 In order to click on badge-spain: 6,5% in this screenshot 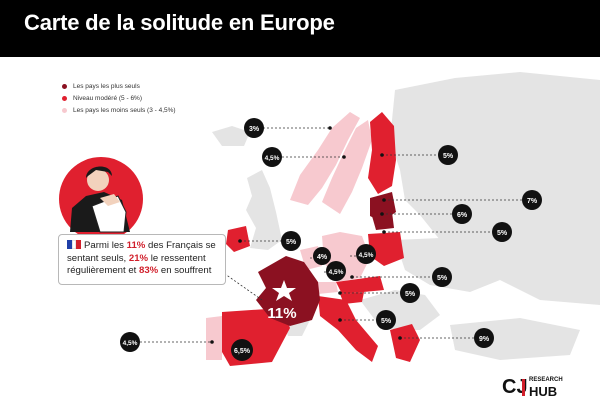, I will do `click(242, 350)`.